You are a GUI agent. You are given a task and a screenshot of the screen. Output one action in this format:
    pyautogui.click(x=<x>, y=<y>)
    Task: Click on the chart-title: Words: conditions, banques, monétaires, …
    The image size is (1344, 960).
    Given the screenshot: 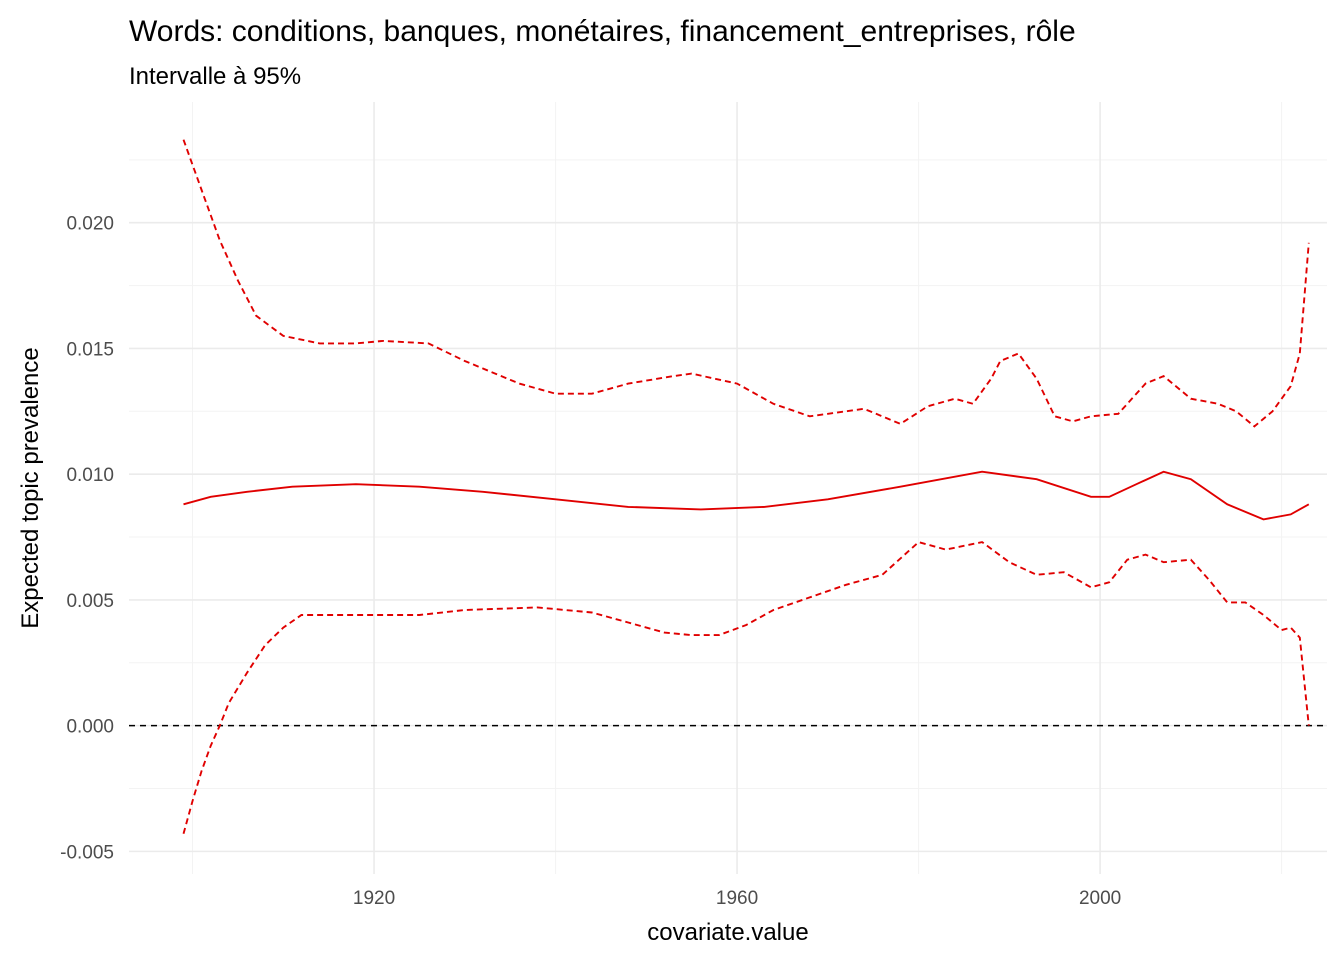 What is the action you would take?
    pyautogui.click(x=602, y=31)
    